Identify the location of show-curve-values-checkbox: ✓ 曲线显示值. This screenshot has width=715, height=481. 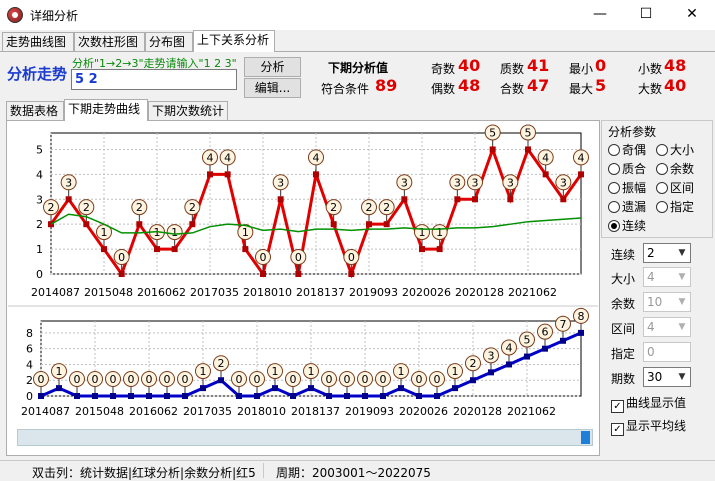
(648, 403).